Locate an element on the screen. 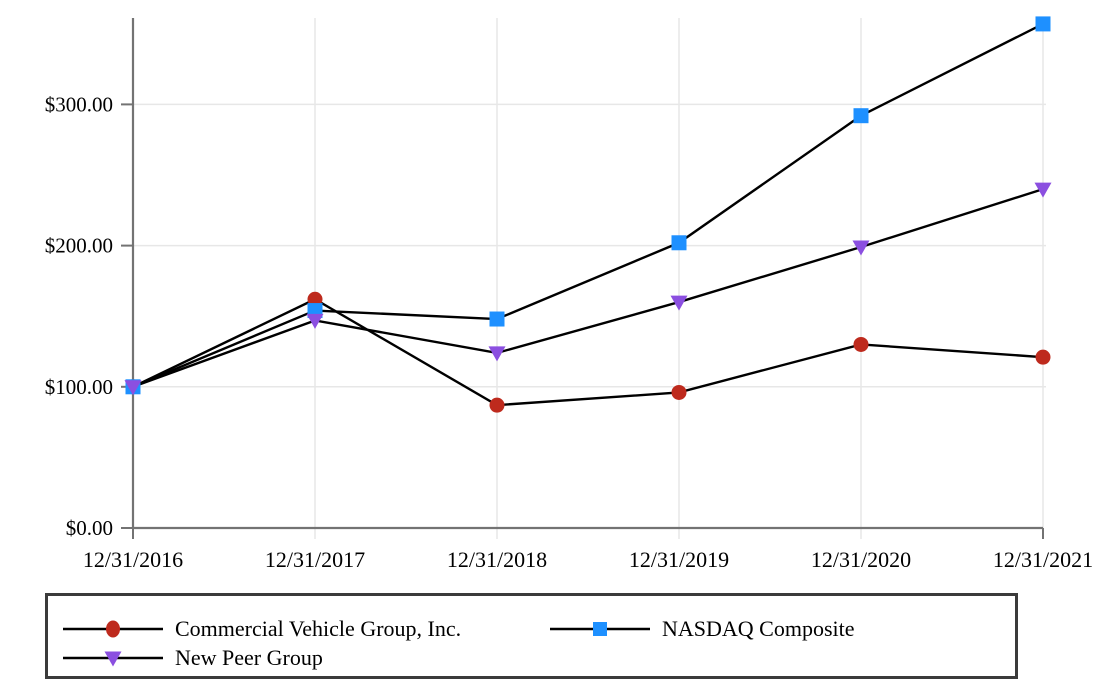  triangle-down-marker-icon is located at coordinates (113, 659).